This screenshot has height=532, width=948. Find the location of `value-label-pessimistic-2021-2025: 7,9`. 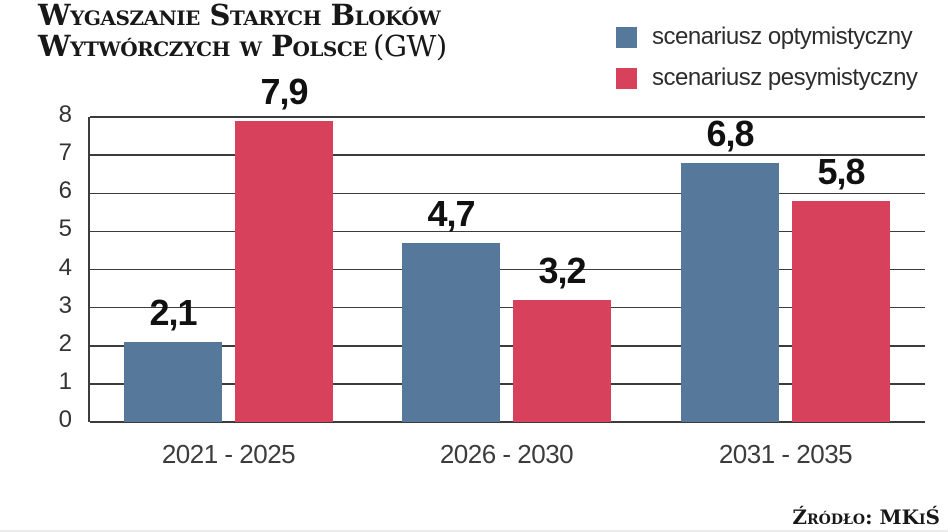

value-label-pessimistic-2021-2025: 7,9 is located at coordinates (284, 91).